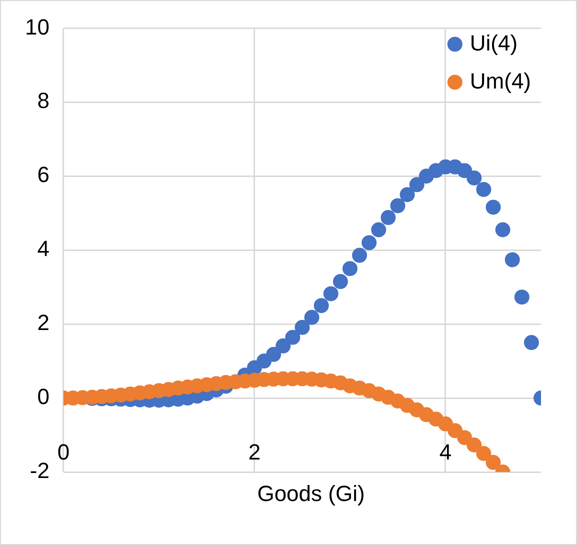  Describe the element at coordinates (43, 249) in the screenshot. I see `y-tick-label: 4` at that location.